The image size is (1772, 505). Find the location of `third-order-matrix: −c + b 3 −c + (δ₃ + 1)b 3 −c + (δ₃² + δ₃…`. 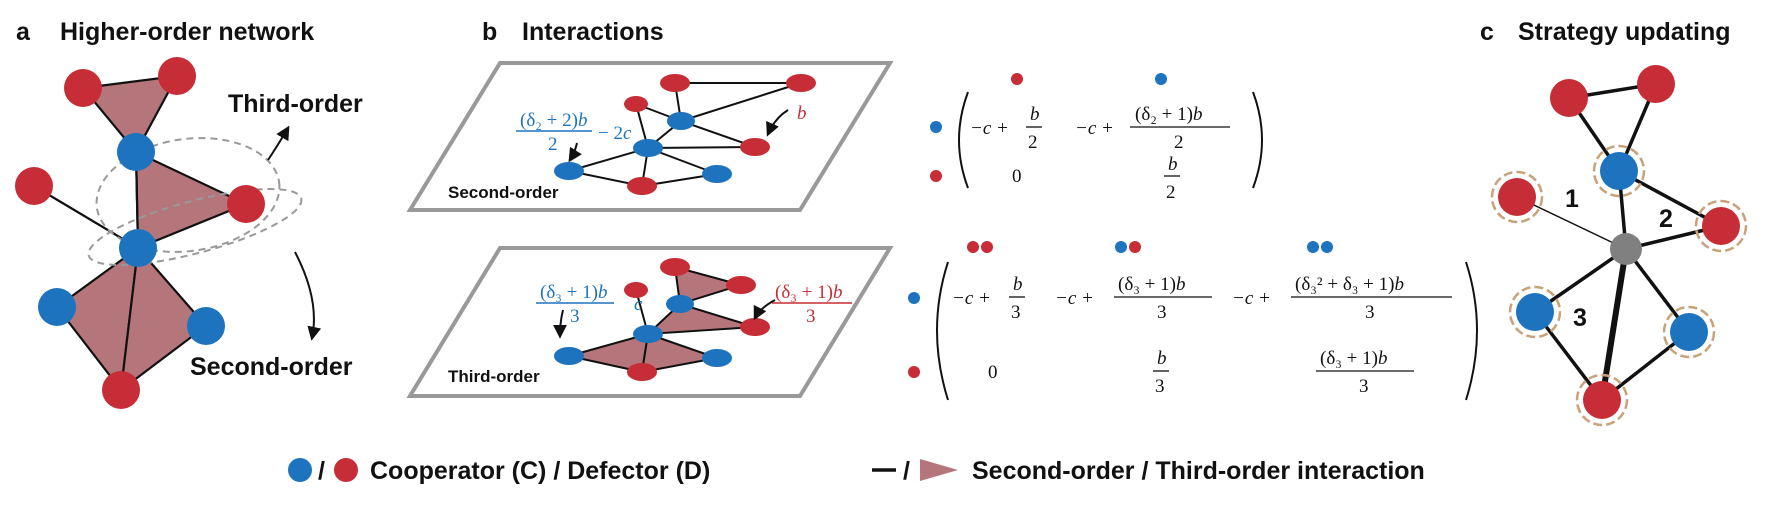

third-order-matrix: −c + b 3 −c + (δ₃ + 1)b 3 −c + (δ₃² + δ₃… is located at coordinates (1193, 321).